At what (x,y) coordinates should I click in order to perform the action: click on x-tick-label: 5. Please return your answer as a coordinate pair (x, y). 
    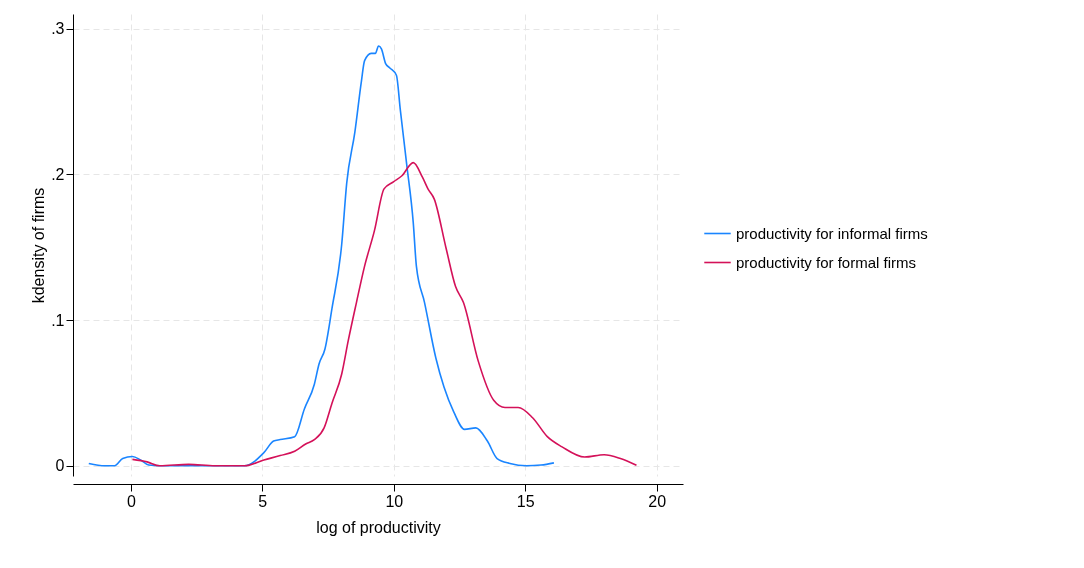
    Looking at the image, I should click on (263, 501).